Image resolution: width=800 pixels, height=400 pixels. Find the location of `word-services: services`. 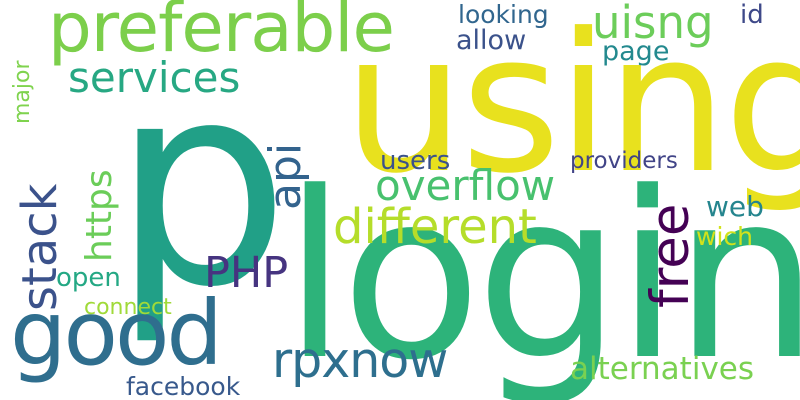

word-services: services is located at coordinates (154, 77).